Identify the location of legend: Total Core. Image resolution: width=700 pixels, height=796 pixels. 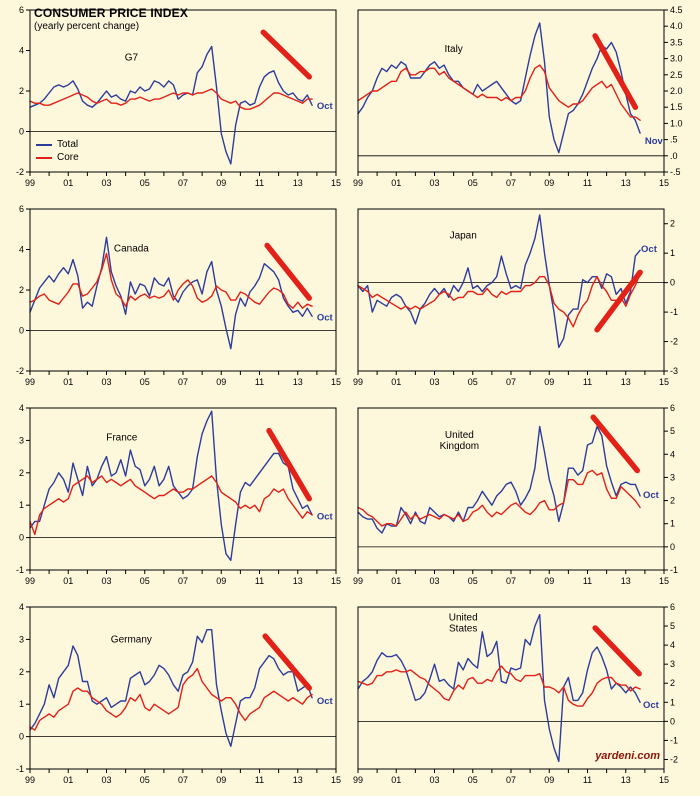
(57, 151).